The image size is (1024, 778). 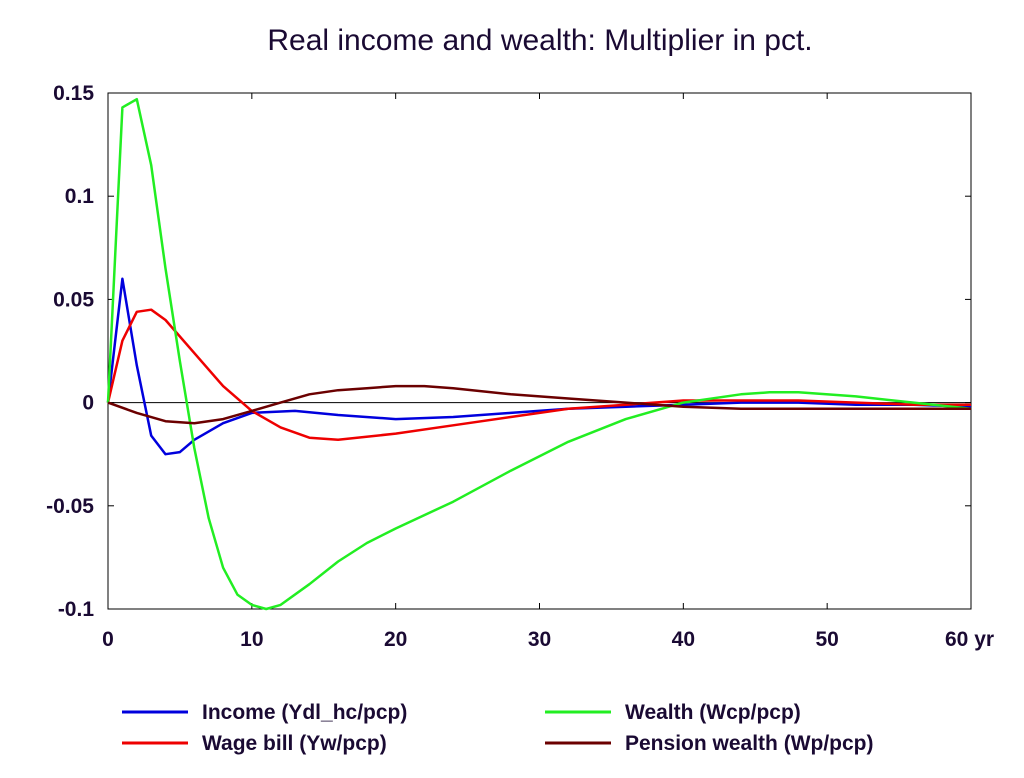 I want to click on x-tick-label: 60 yr, so click(x=969, y=639).